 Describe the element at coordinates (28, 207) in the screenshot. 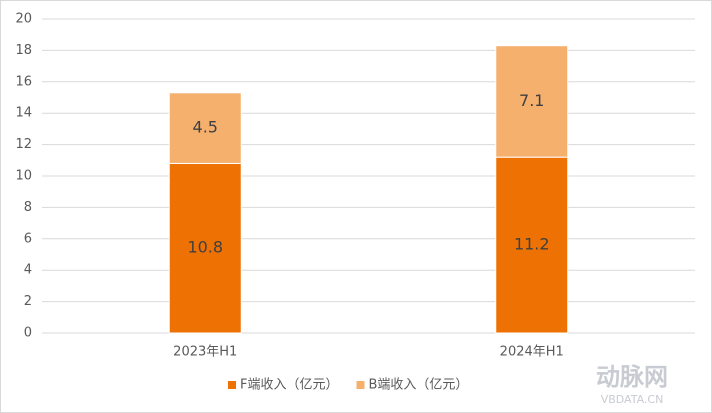

I see `y-tick-label: 8` at that location.